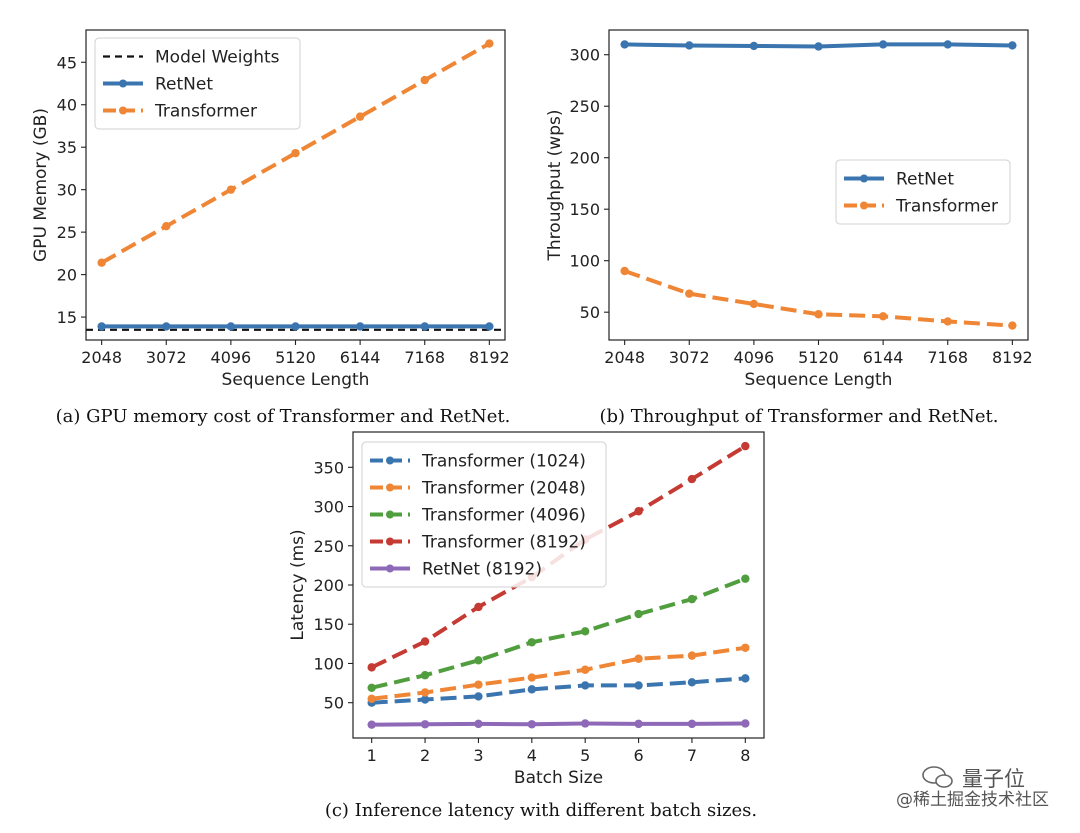 Image resolution: width=1080 pixels, height=833 pixels. What do you see at coordinates (558, 778) in the screenshot?
I see `x-axis-title: Batch Size` at bounding box center [558, 778].